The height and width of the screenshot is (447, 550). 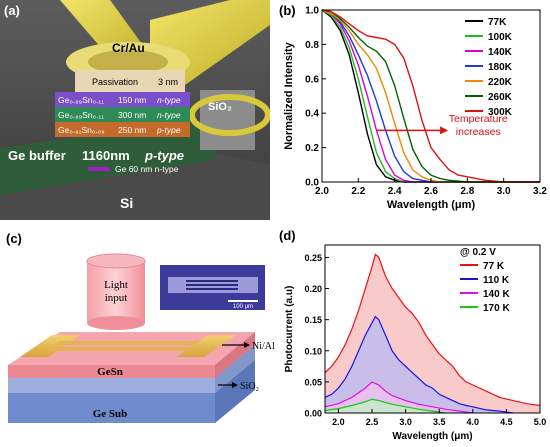 What do you see at coordinates (500, 97) in the screenshot?
I see `legend-label-5: 260K` at bounding box center [500, 97].